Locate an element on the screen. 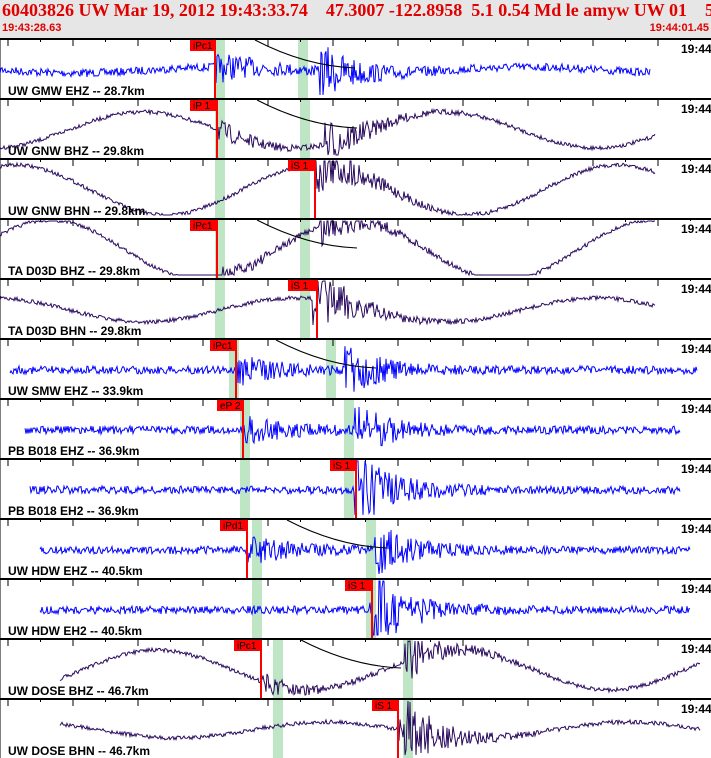 The image size is (711, 758). channel-9: iPd1 19:44 UW HDW EHZ -- 40.5km is located at coordinates (355, 548).